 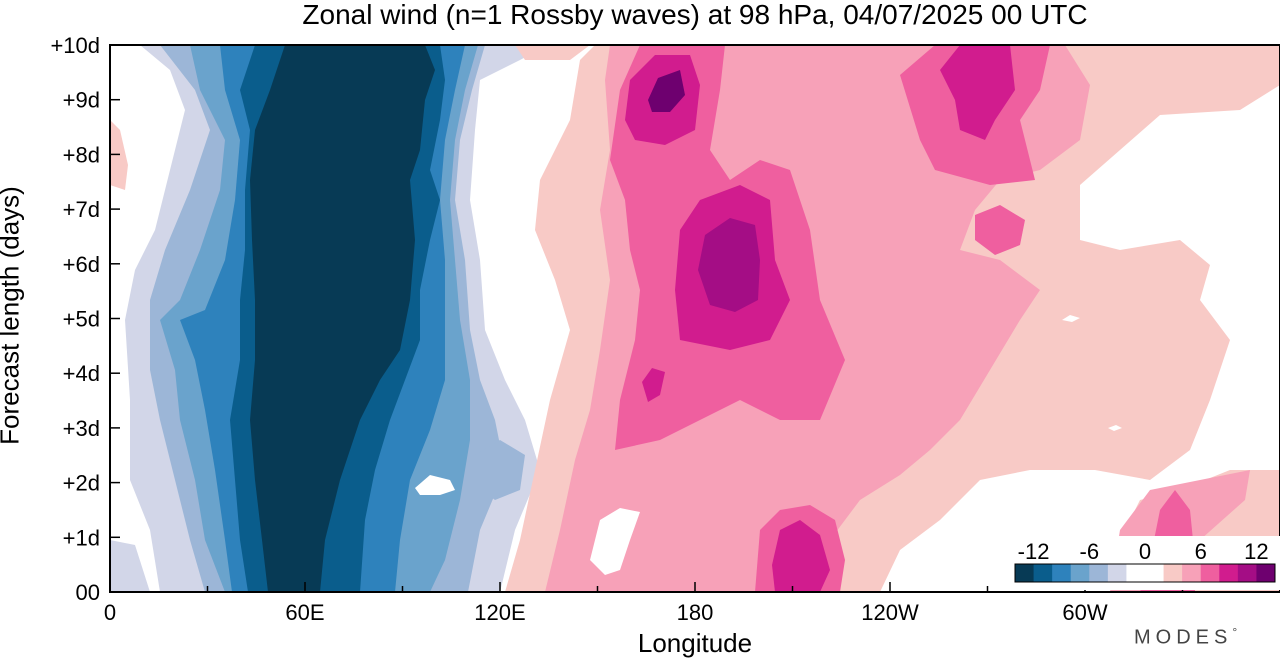 What do you see at coordinates (500, 470) in the screenshot?
I see `contour-band-neg-4-patch` at bounding box center [500, 470].